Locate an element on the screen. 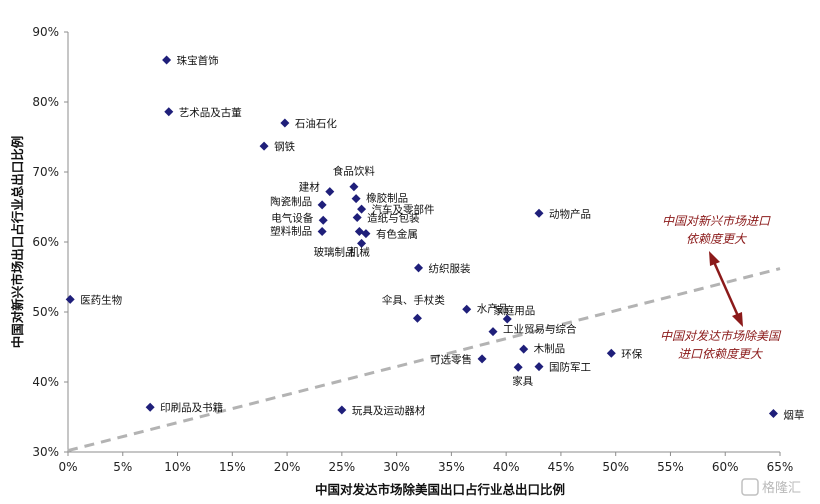 The image size is (820, 504). annotation-developed-line-1: 中国对发达市场除美国 is located at coordinates (721, 336).